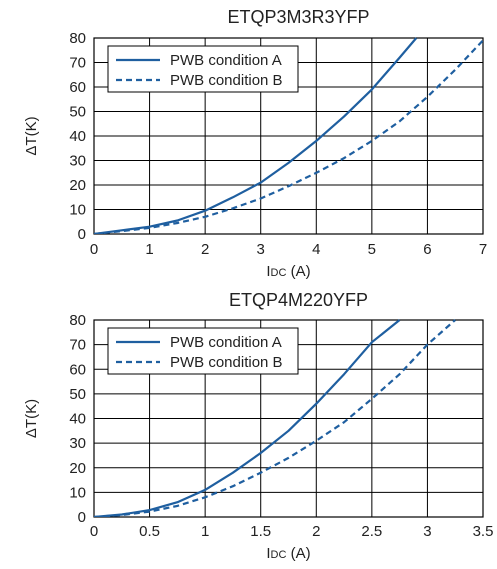 The image size is (497, 569). I want to click on x-tick-label: 4, so click(316, 249).